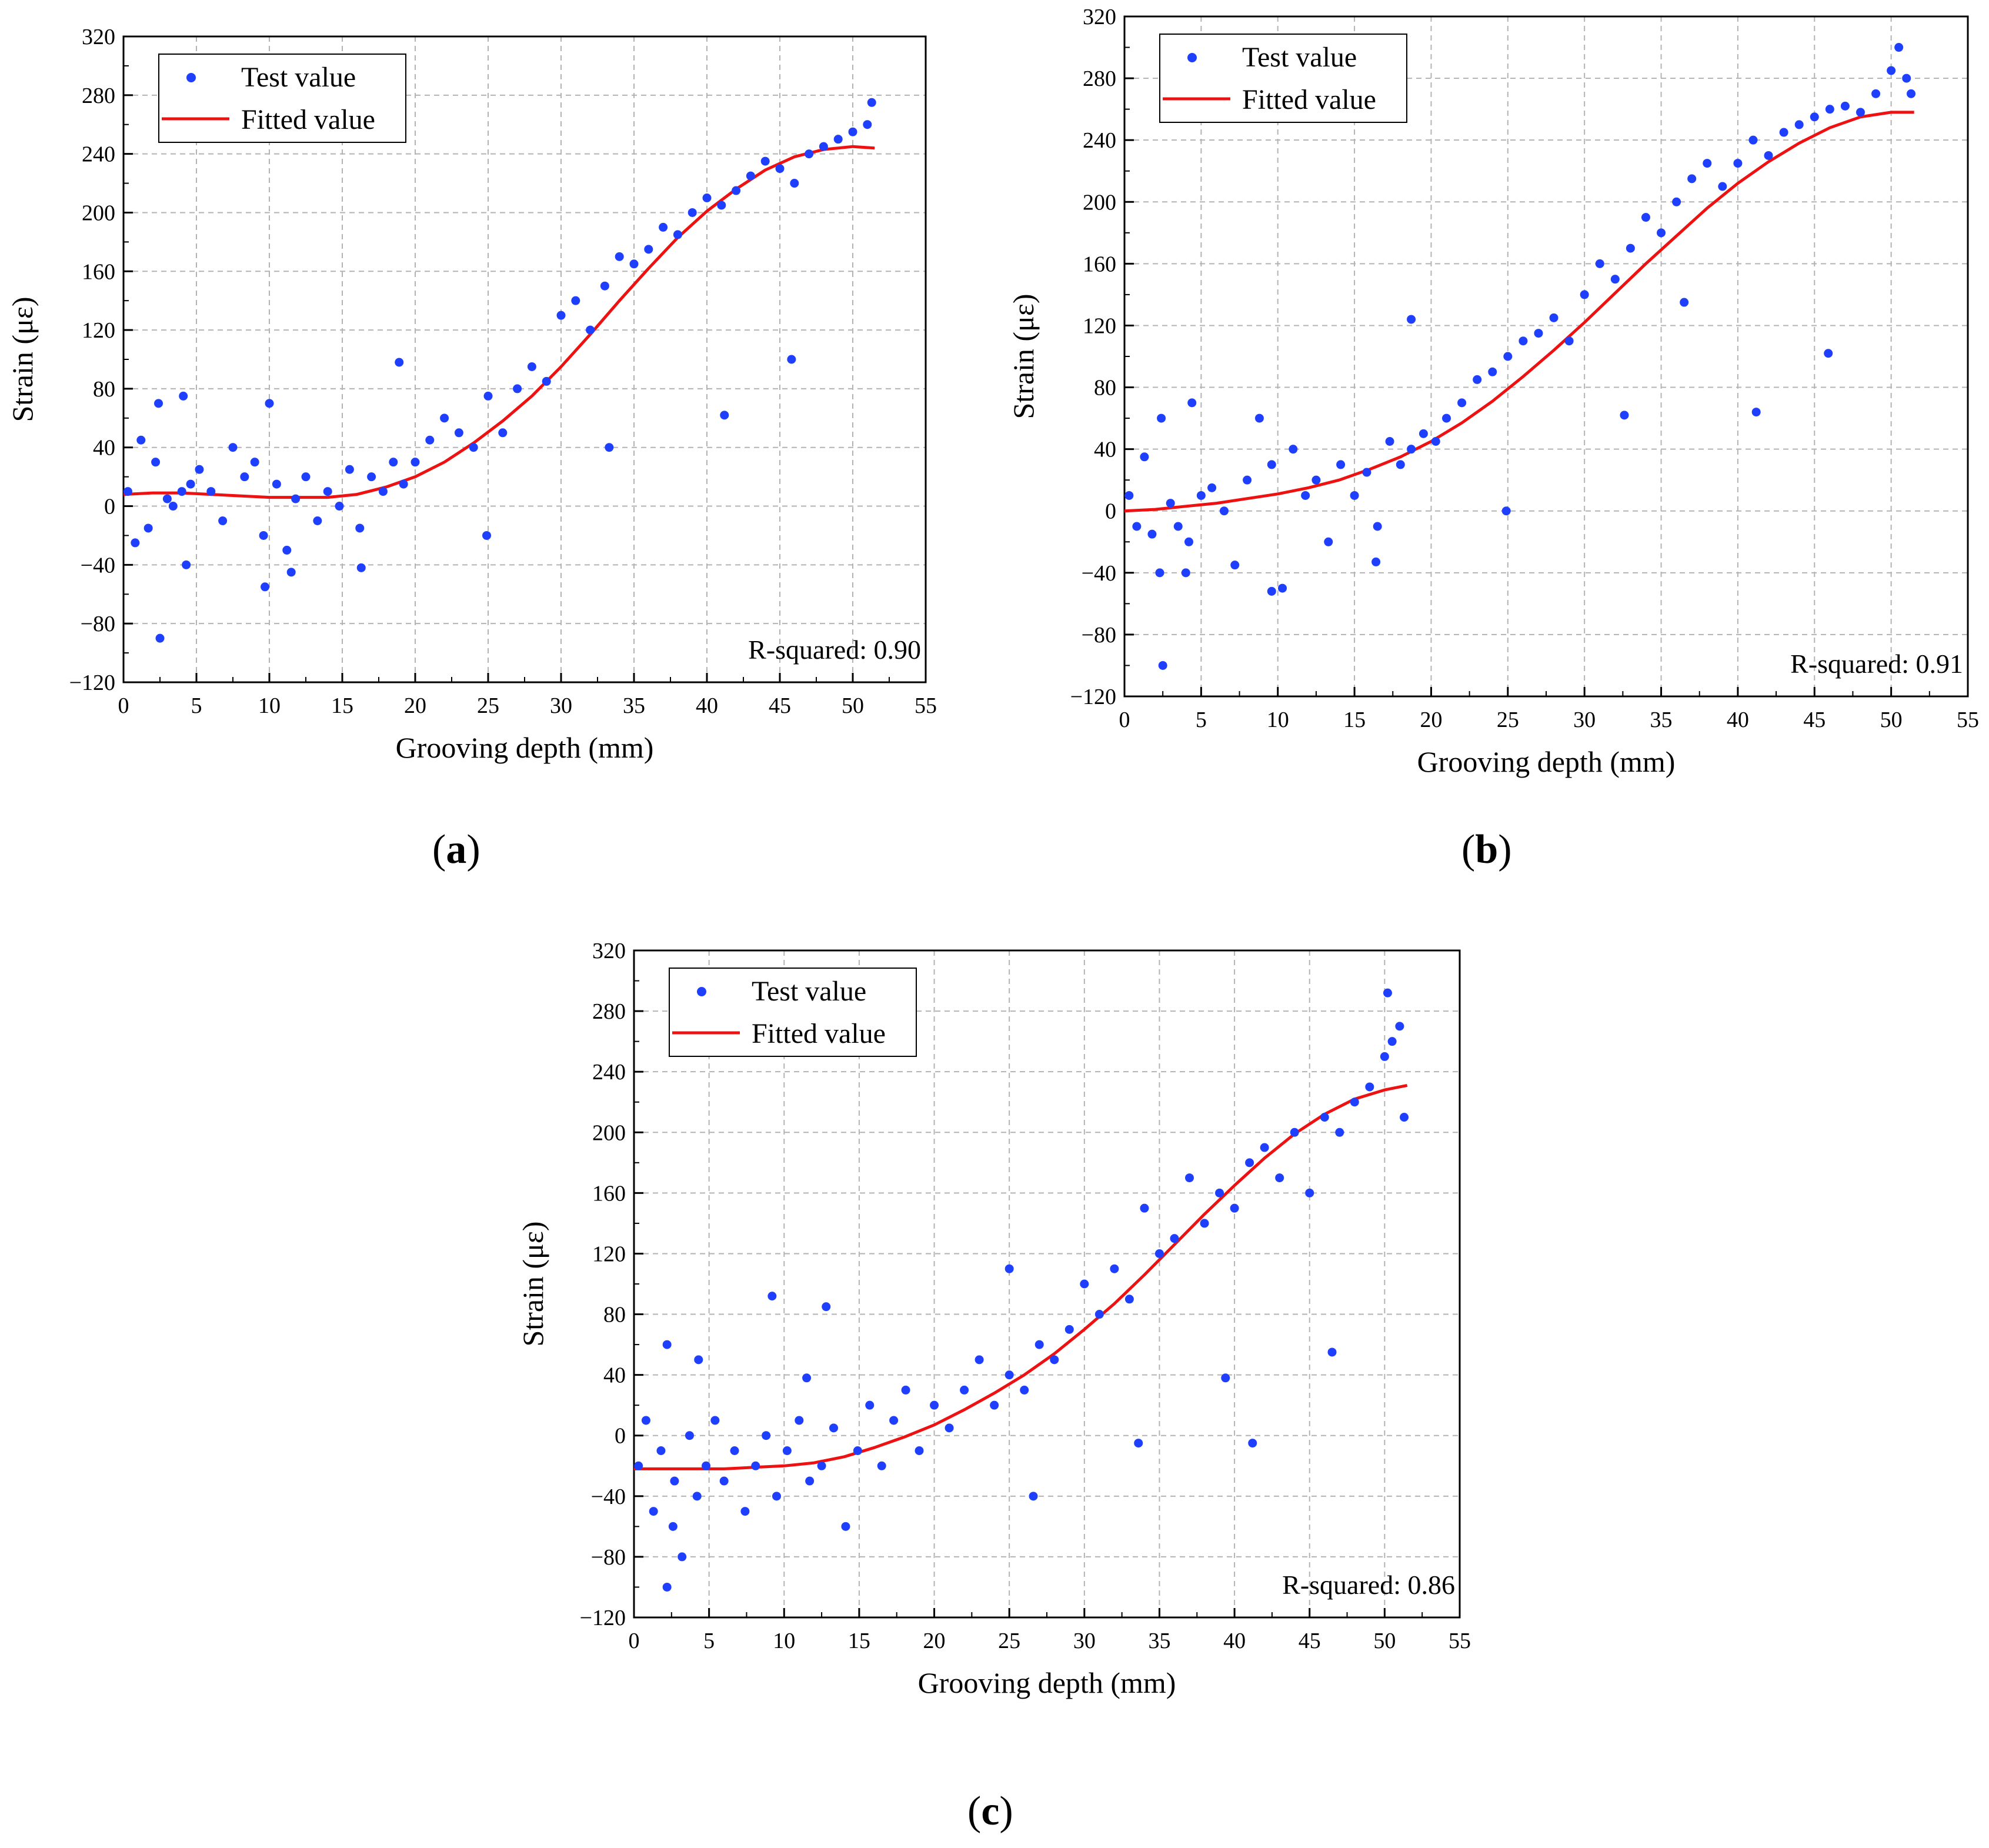 The height and width of the screenshot is (1848, 1989). What do you see at coordinates (196, 705) in the screenshot?
I see `x-tick-label: 5` at bounding box center [196, 705].